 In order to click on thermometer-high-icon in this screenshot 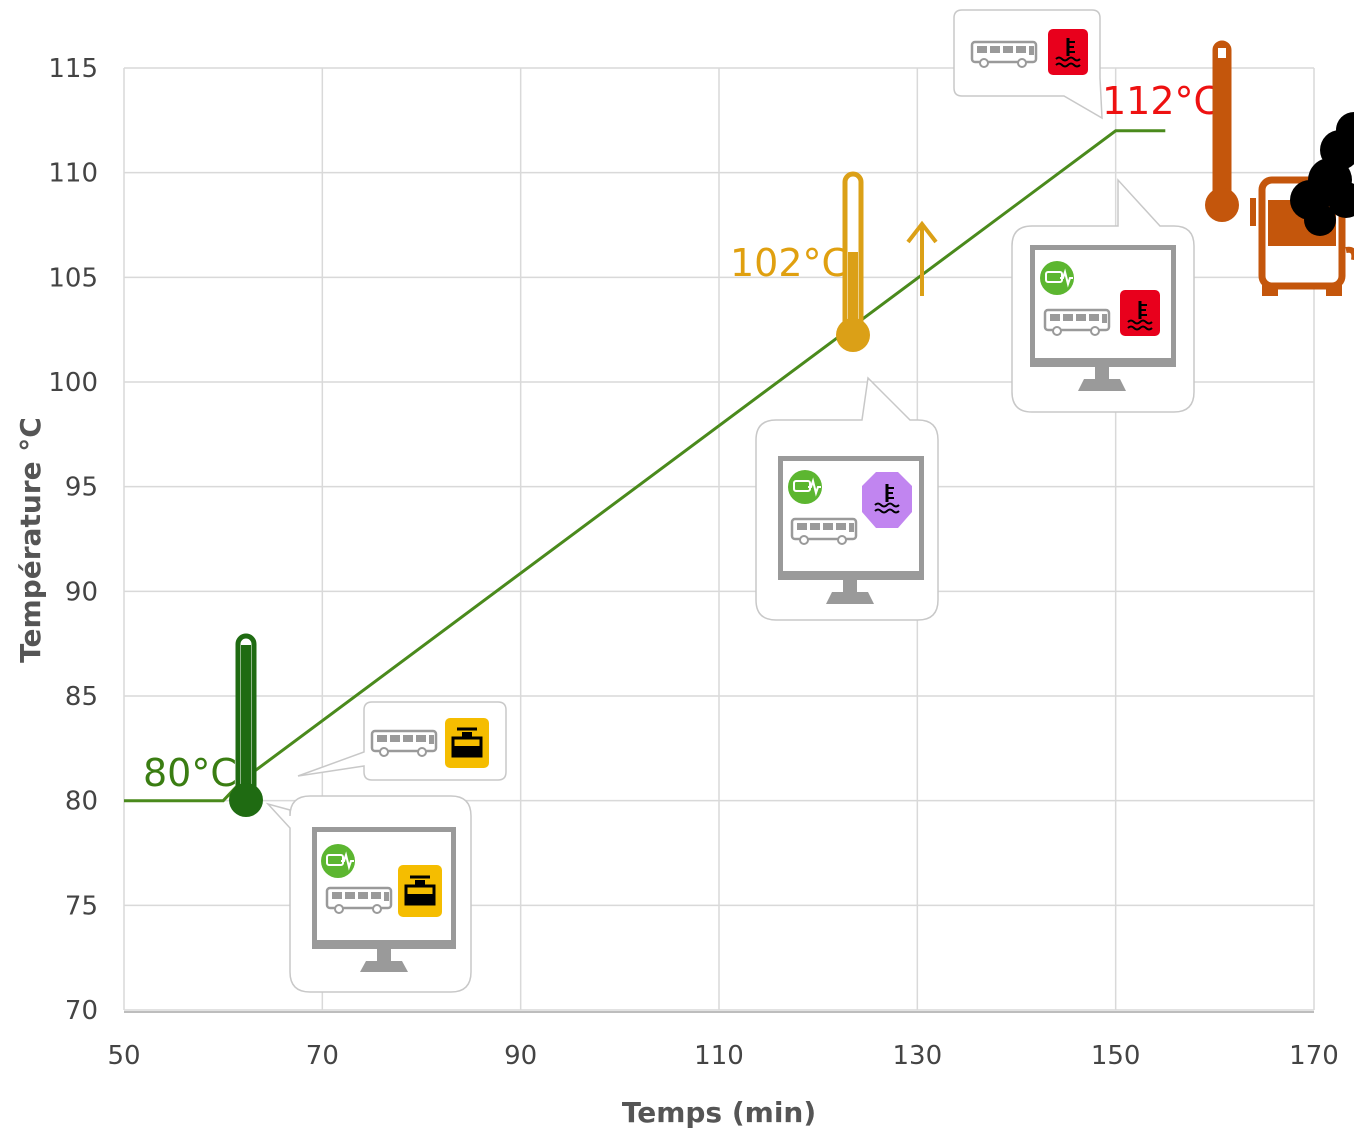, I will do `click(1222, 131)`.